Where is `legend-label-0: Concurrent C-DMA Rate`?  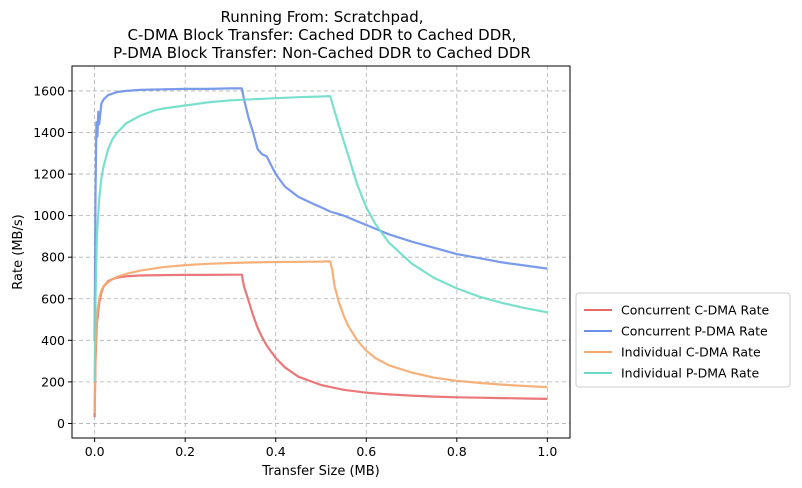 legend-label-0: Concurrent C-DMA Rate is located at coordinates (695, 310).